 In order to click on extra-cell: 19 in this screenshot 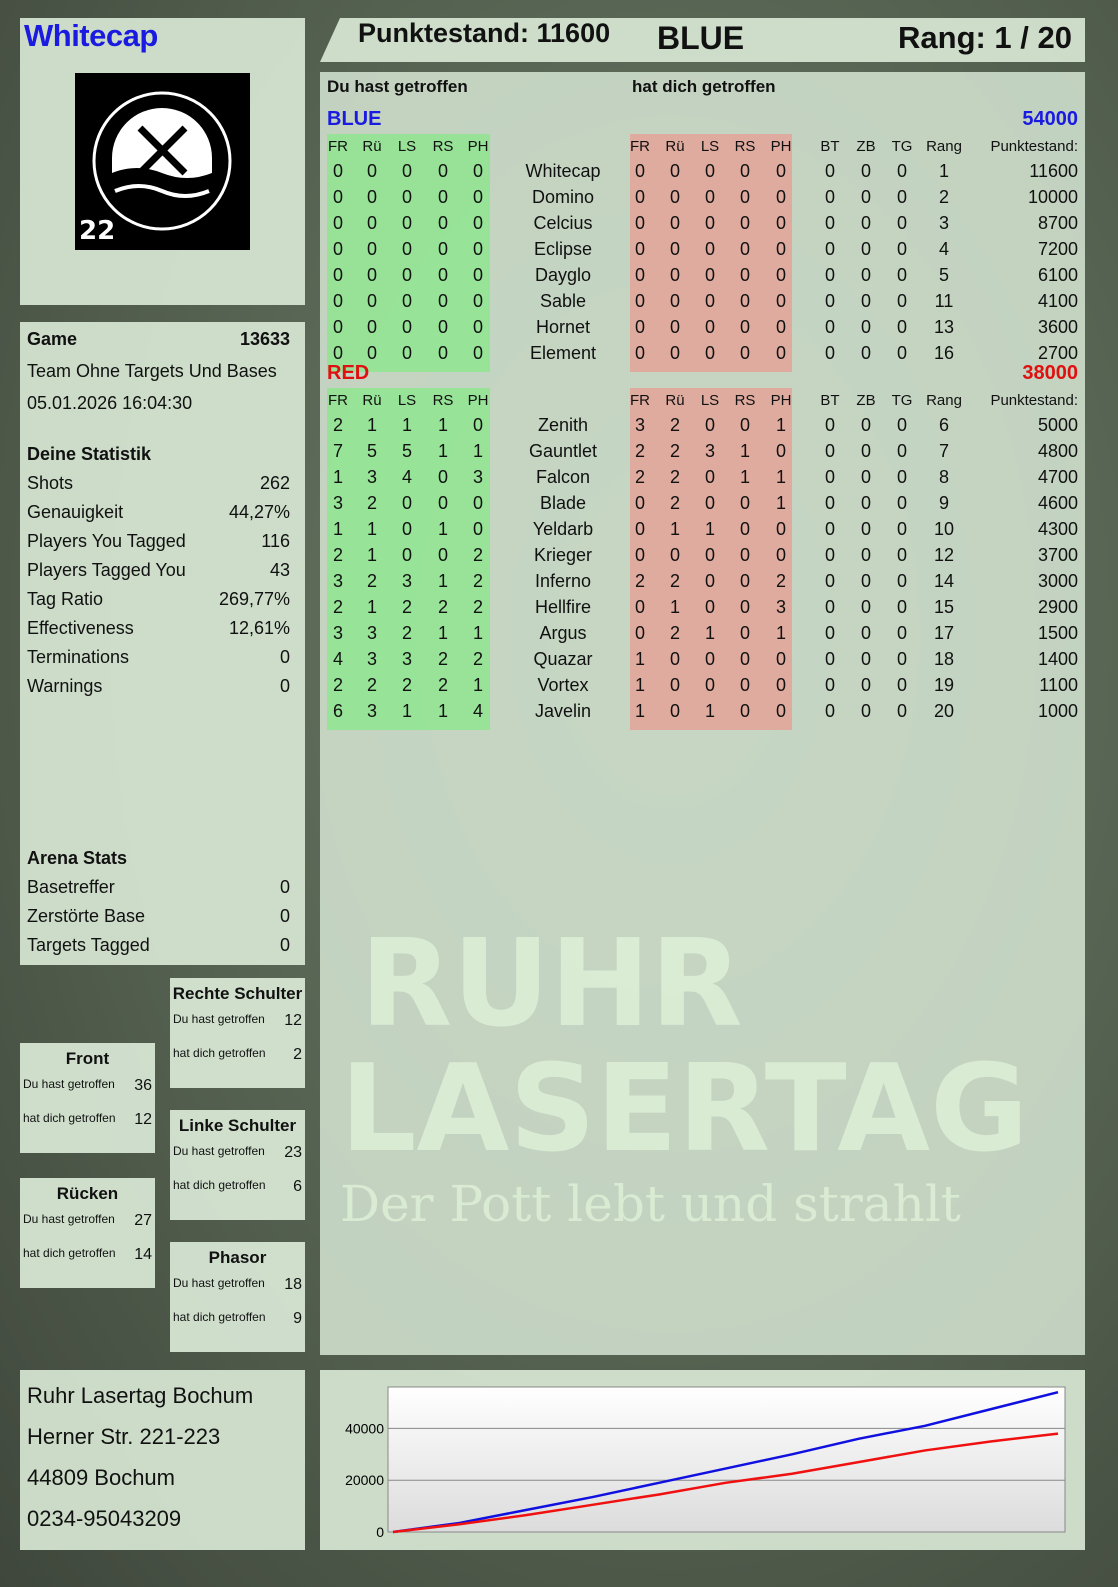, I will do `click(944, 685)`.